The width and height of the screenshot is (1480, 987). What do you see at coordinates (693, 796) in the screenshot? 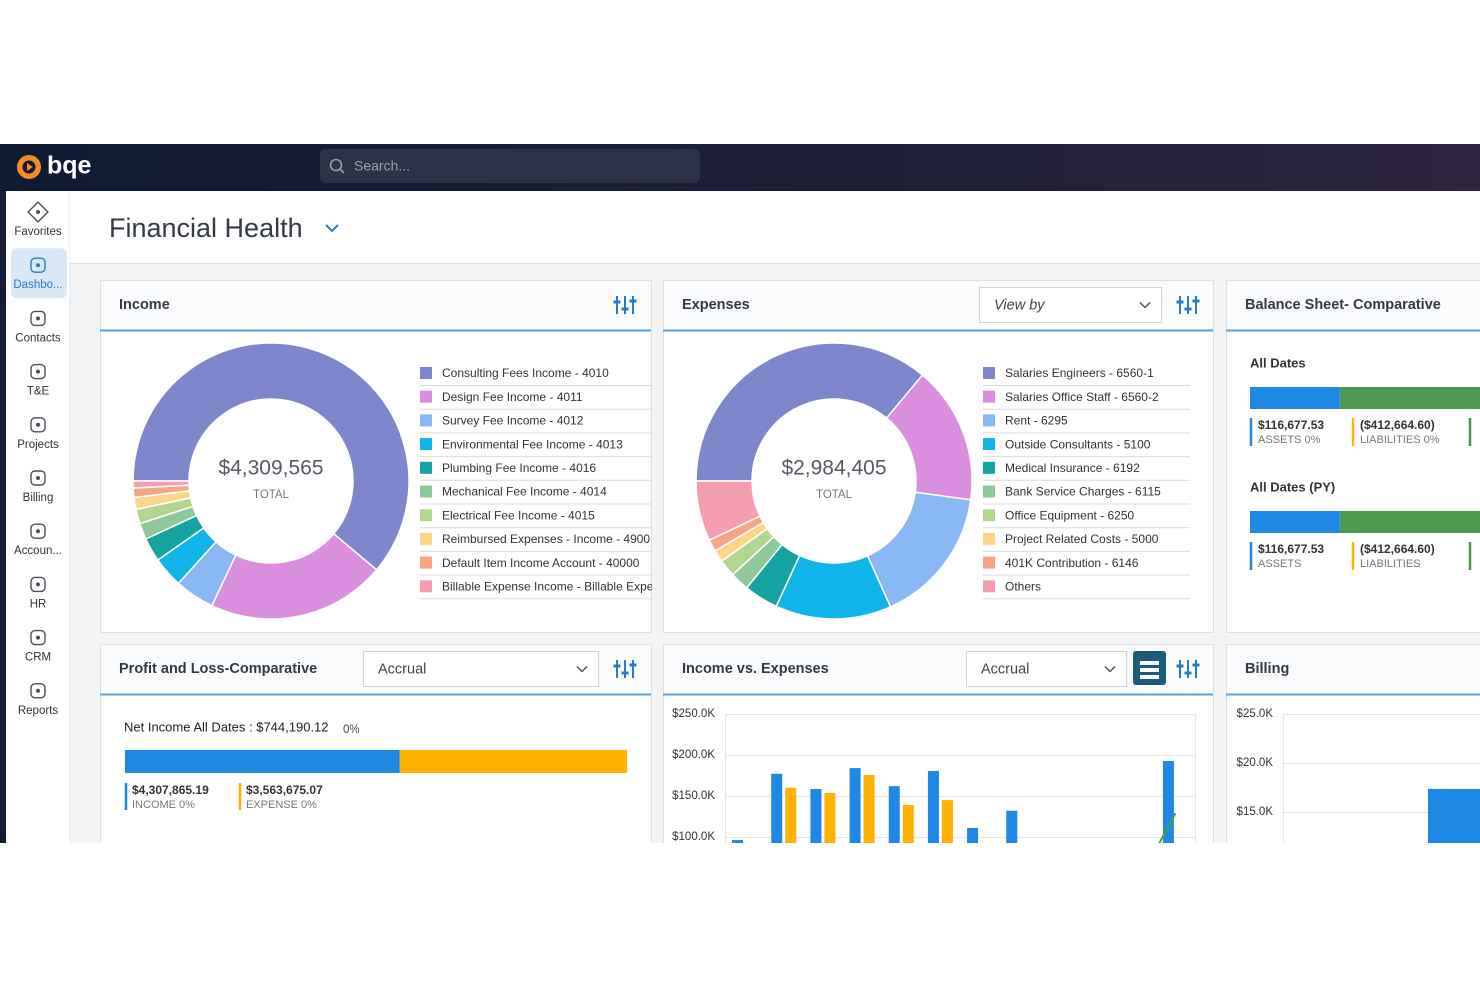
I see `y-tick-label: $150.0K` at bounding box center [693, 796].